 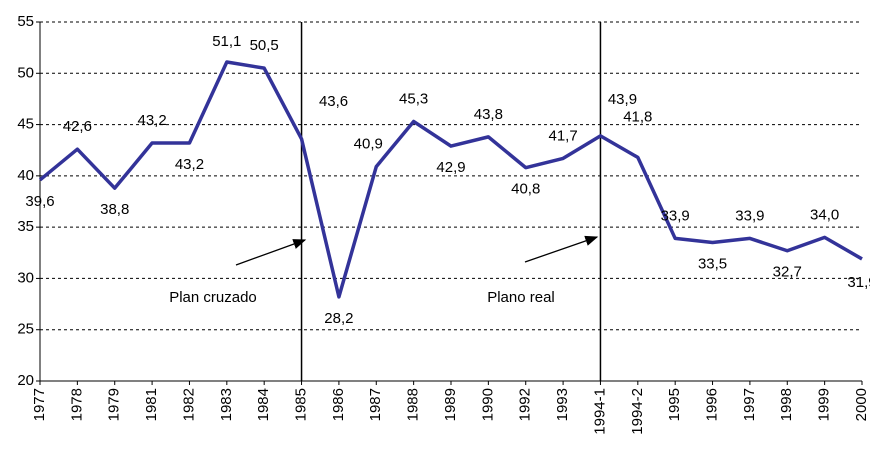 What do you see at coordinates (487, 404) in the screenshot?
I see `x-tick-label: 1990` at bounding box center [487, 404].